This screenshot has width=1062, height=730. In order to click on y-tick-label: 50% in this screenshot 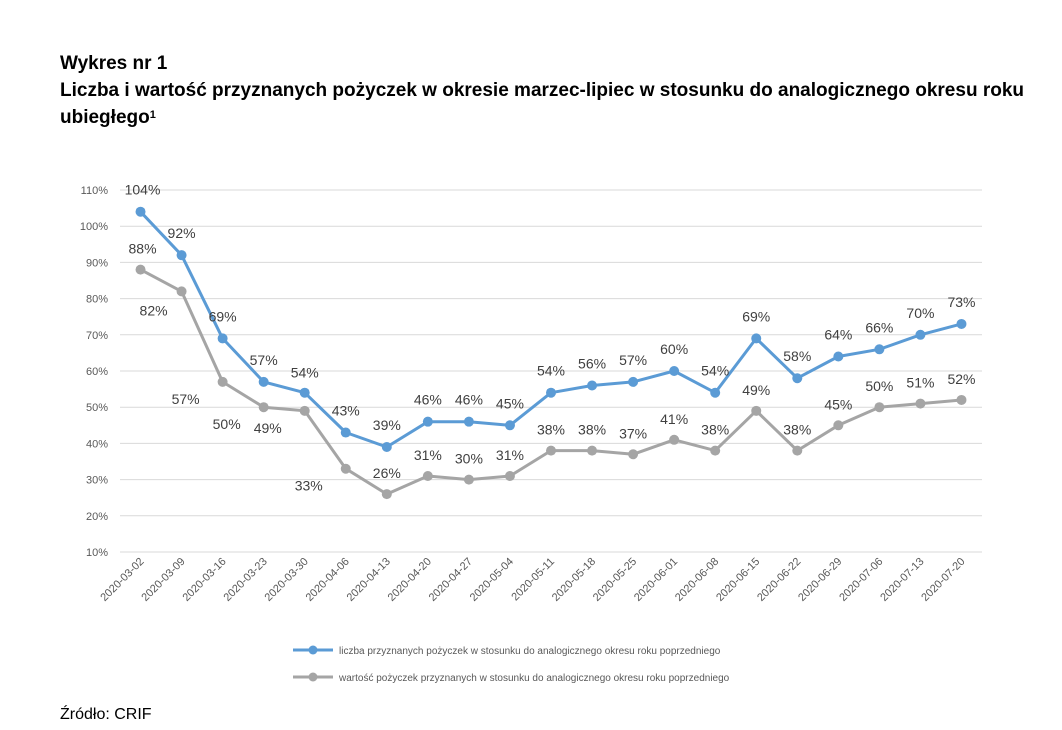, I will do `click(97, 408)`.